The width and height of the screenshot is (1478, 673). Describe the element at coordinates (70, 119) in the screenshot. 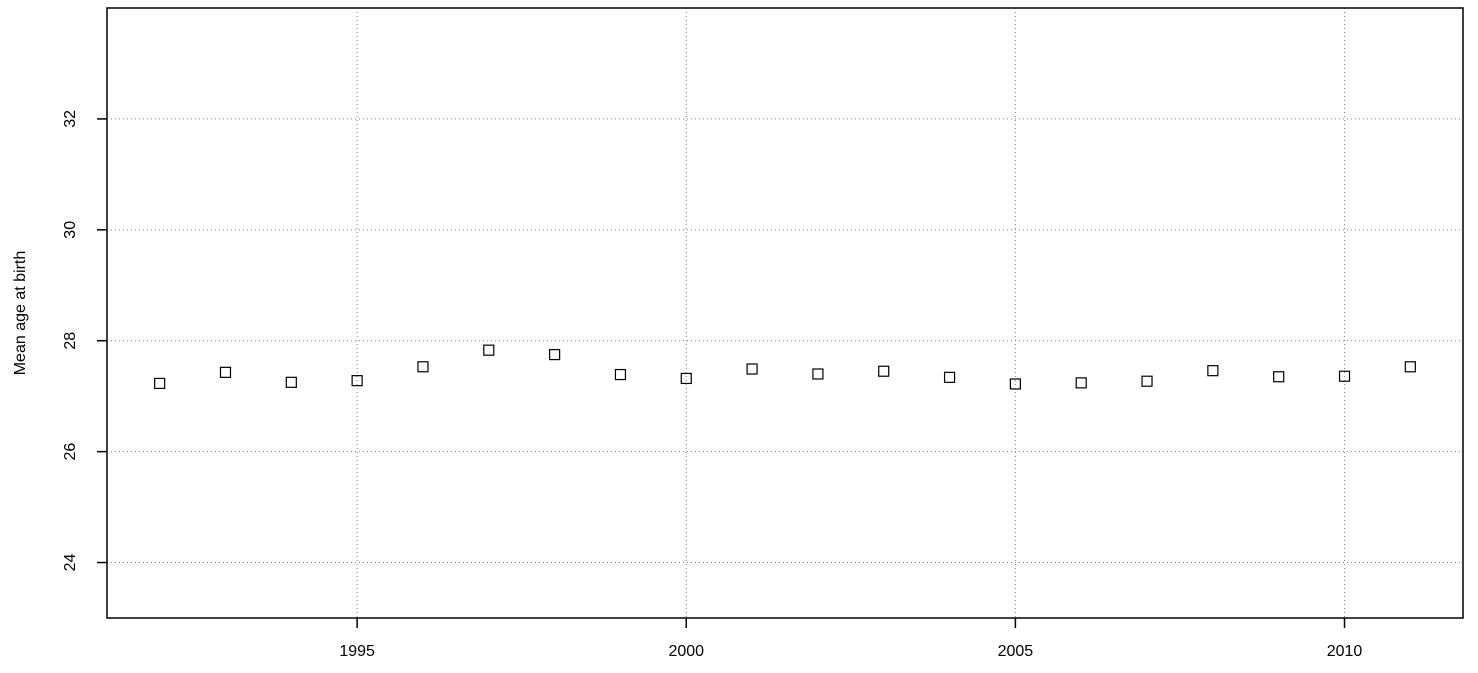

I see `y-tick-label: 32` at that location.